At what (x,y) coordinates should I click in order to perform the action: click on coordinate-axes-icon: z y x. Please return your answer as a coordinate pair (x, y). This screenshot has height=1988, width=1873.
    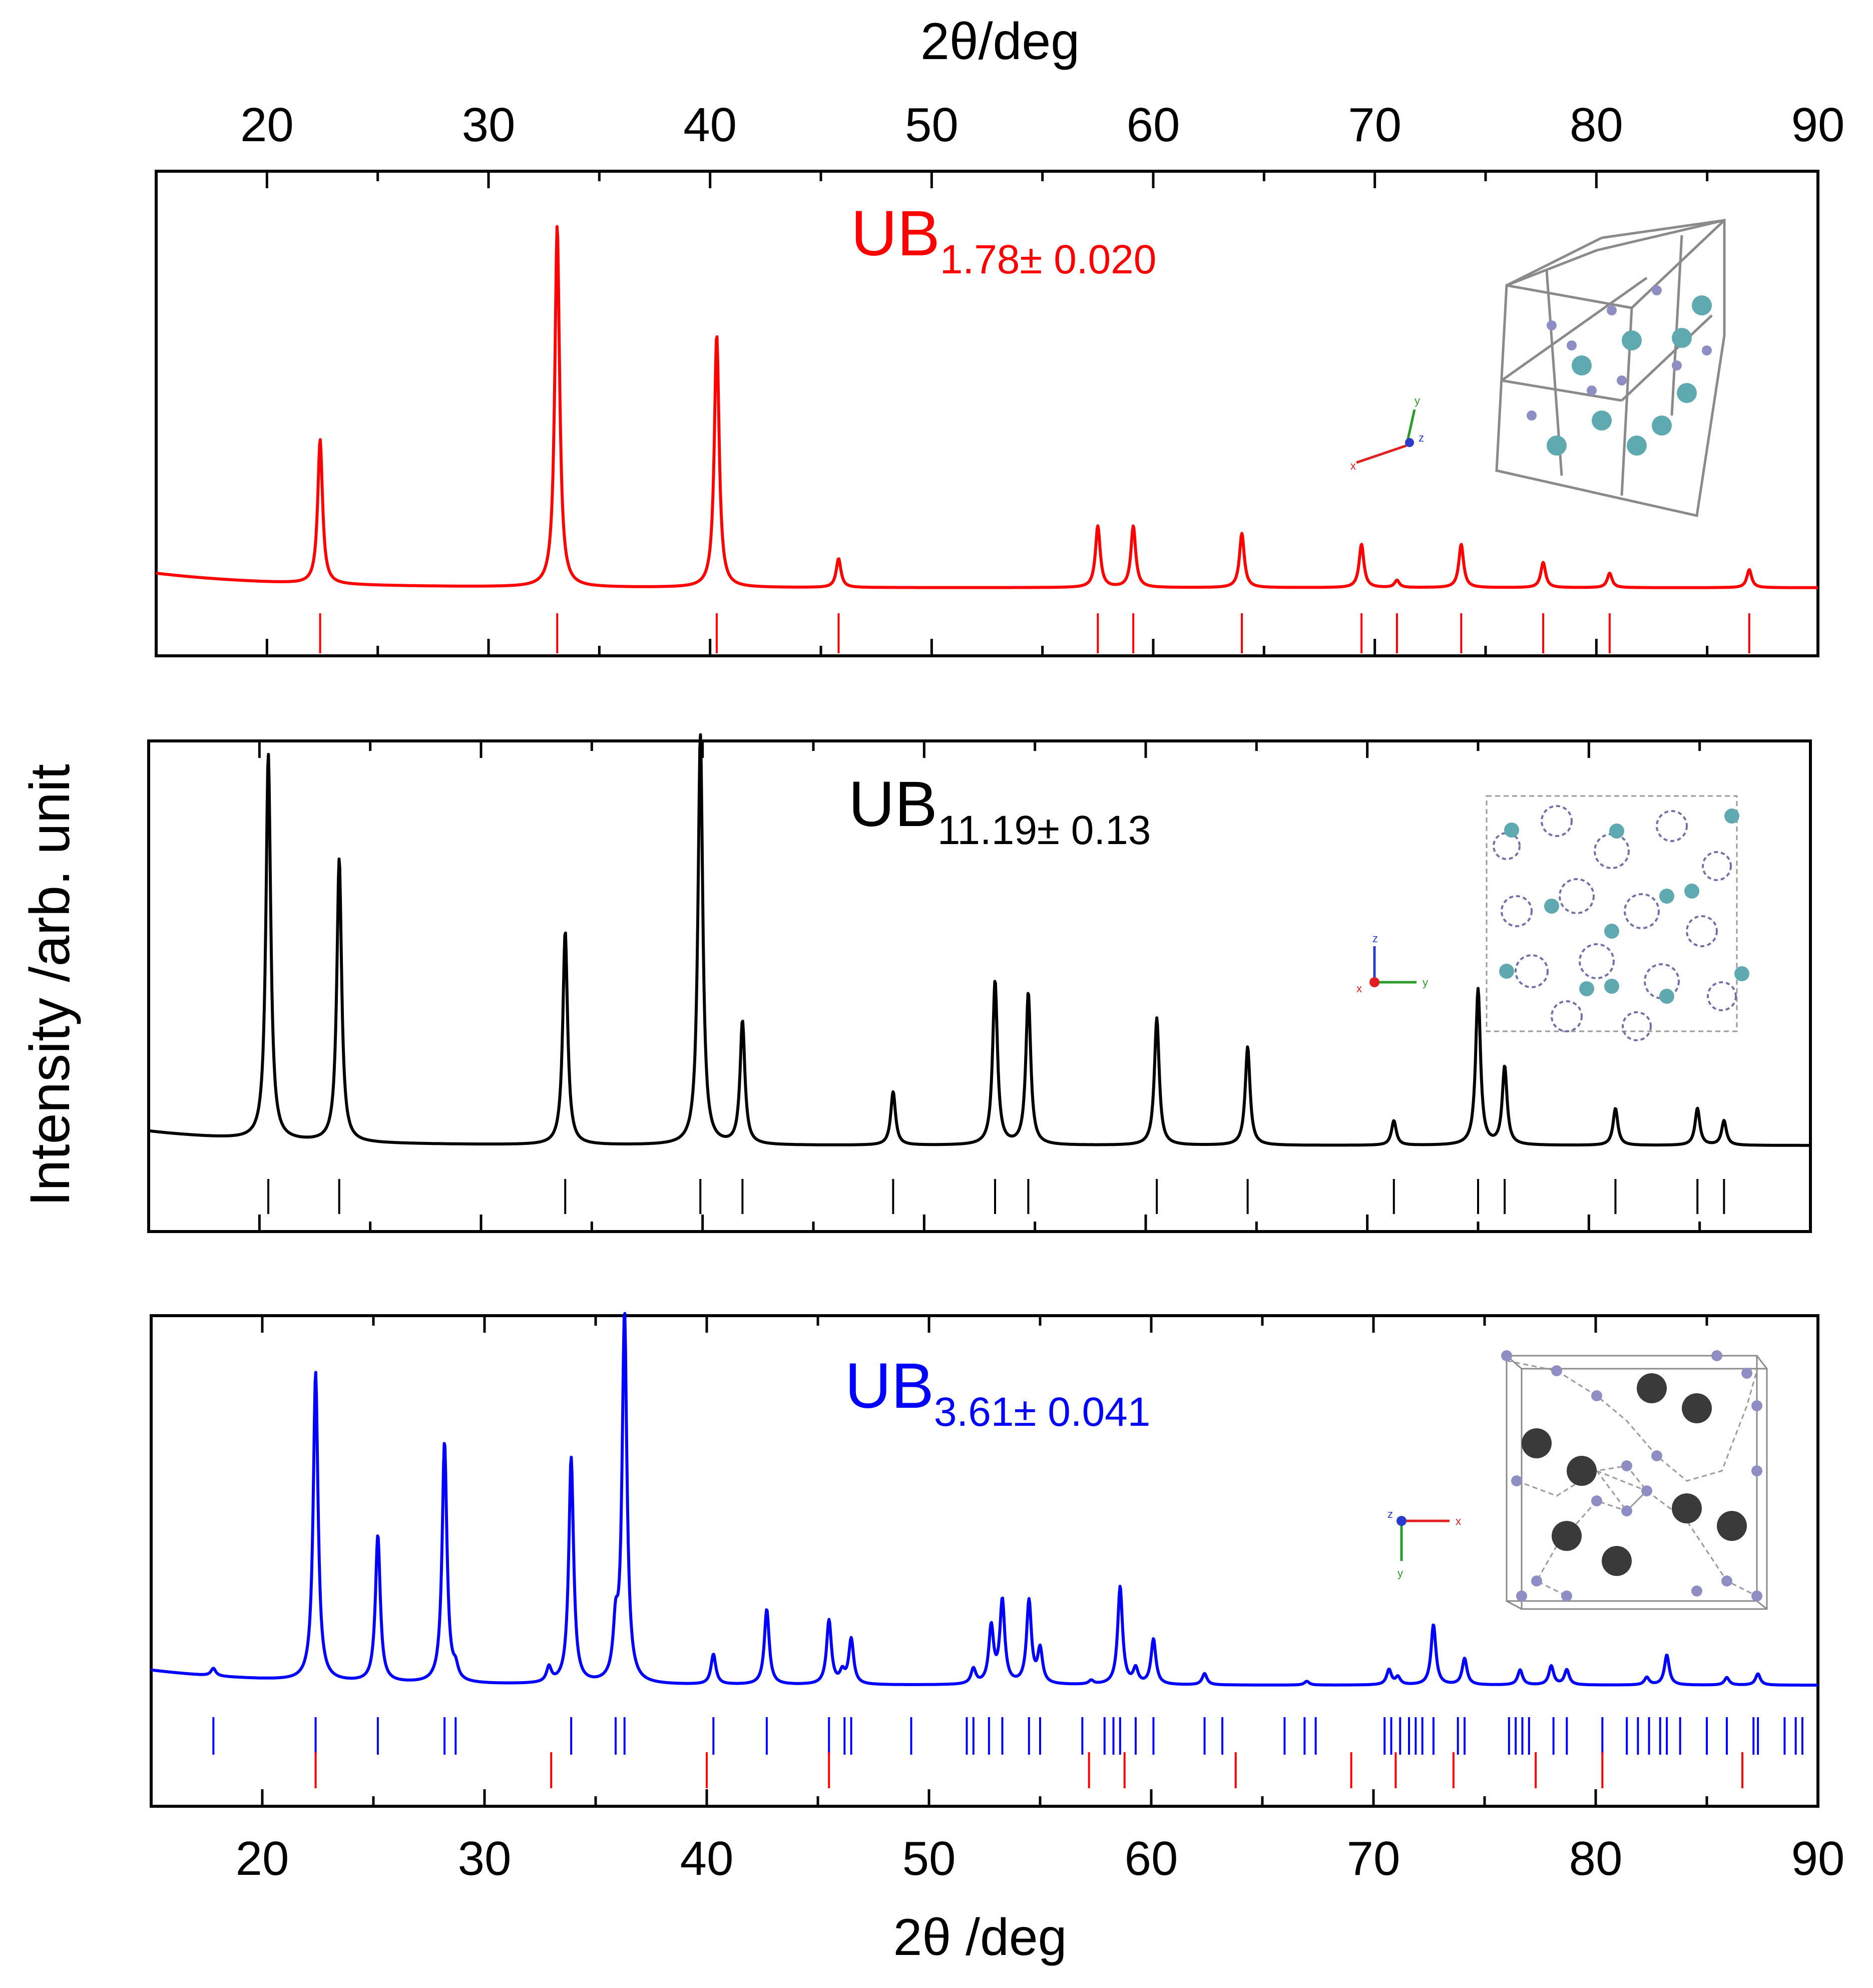
    Looking at the image, I should click on (1392, 963).